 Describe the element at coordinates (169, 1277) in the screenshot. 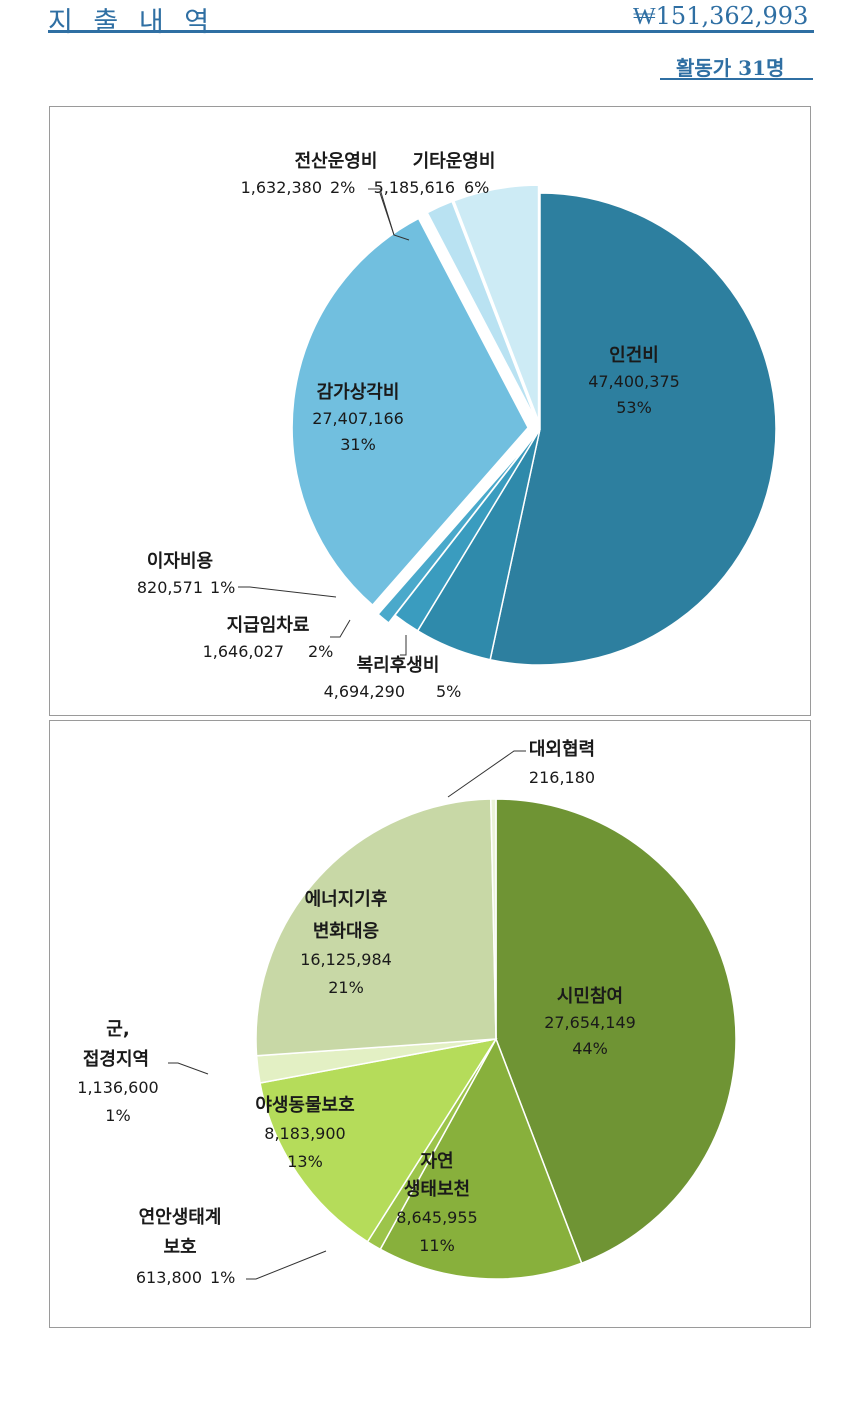

I see `slice-label-value: 613,800` at that location.